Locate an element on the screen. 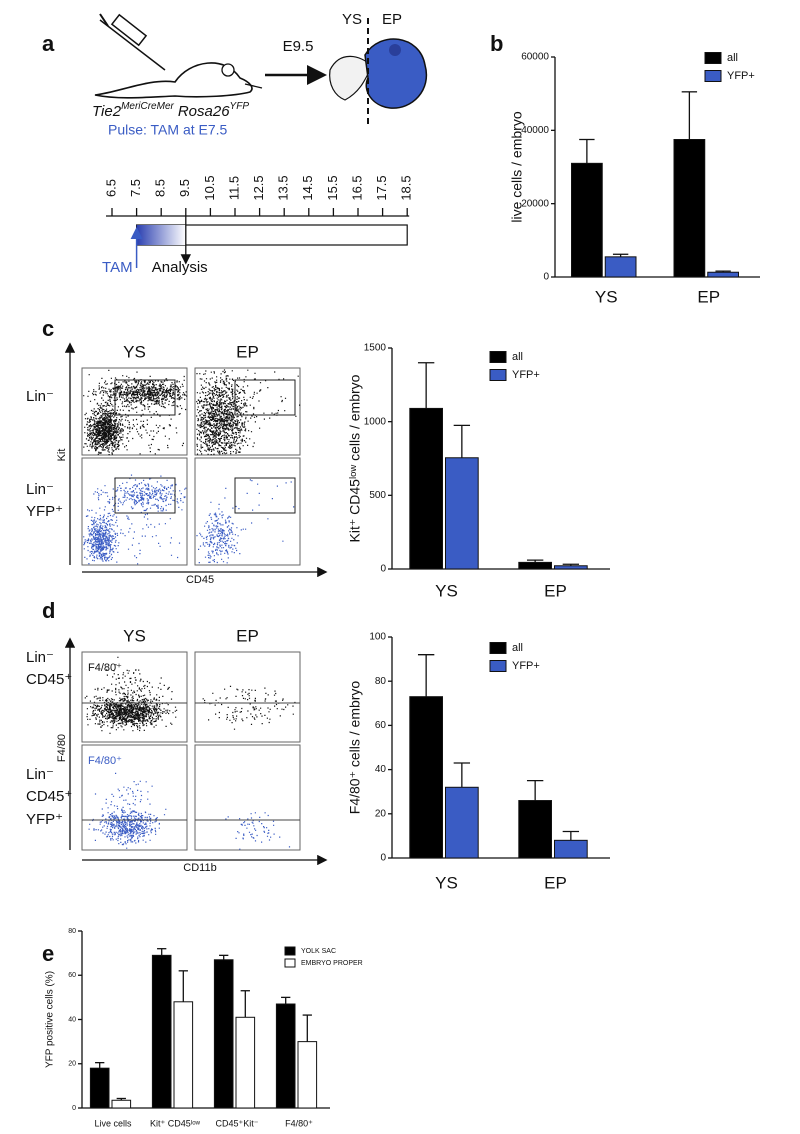 This screenshot has width=800, height=1134. timeline-label: 13.5 is located at coordinates (283, 187).